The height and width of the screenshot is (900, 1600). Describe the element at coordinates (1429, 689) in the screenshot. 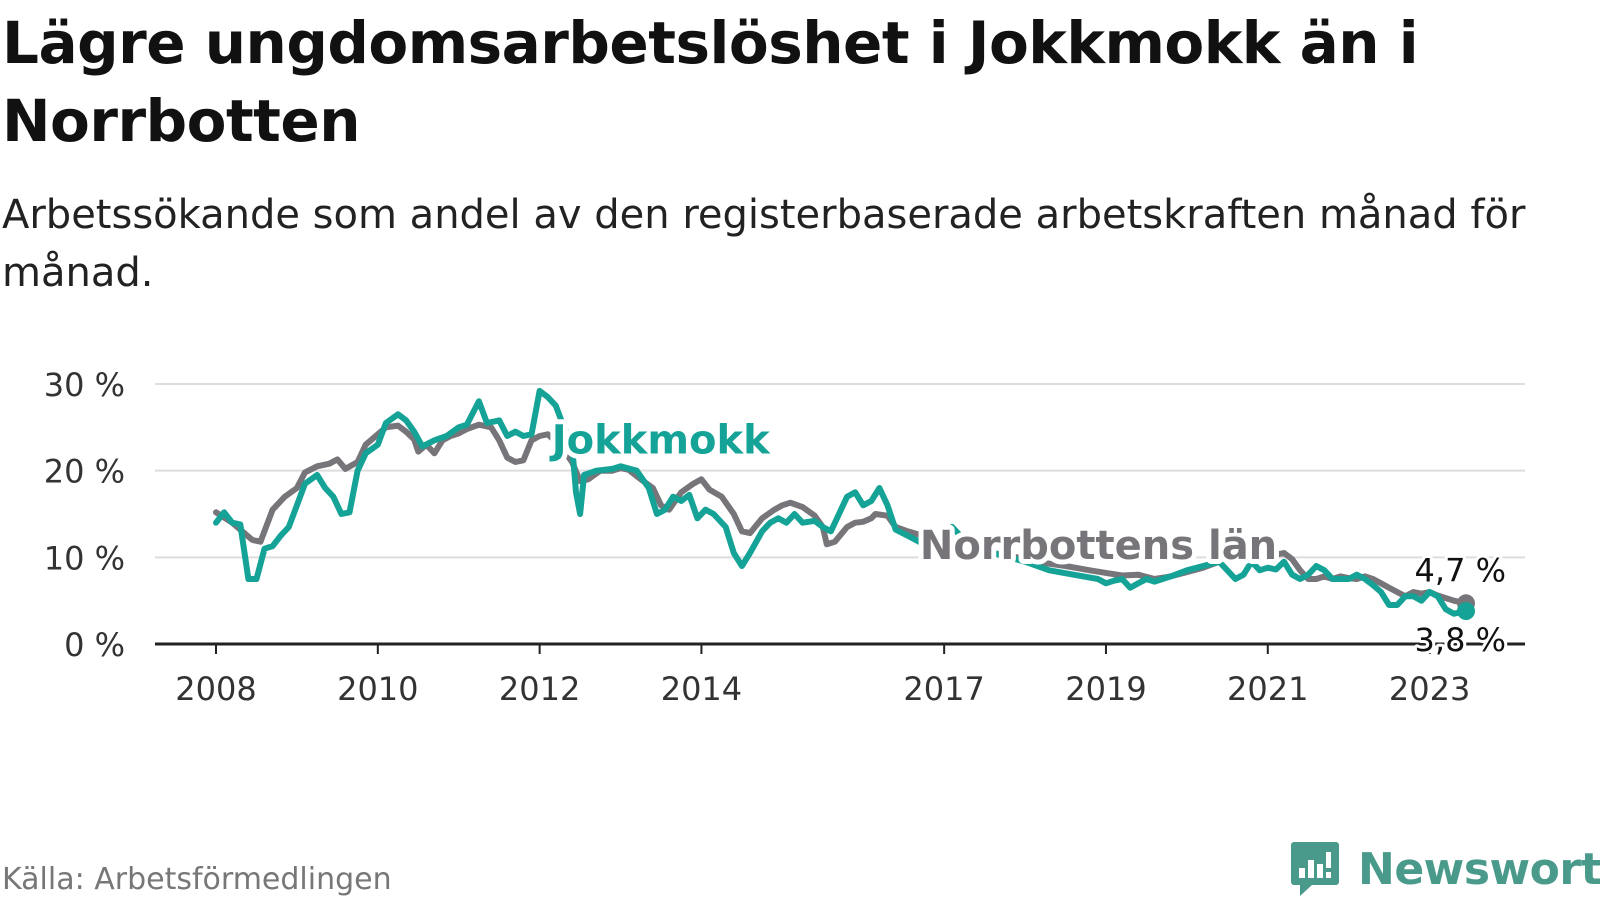

I see `x-tick-label: 2023` at that location.